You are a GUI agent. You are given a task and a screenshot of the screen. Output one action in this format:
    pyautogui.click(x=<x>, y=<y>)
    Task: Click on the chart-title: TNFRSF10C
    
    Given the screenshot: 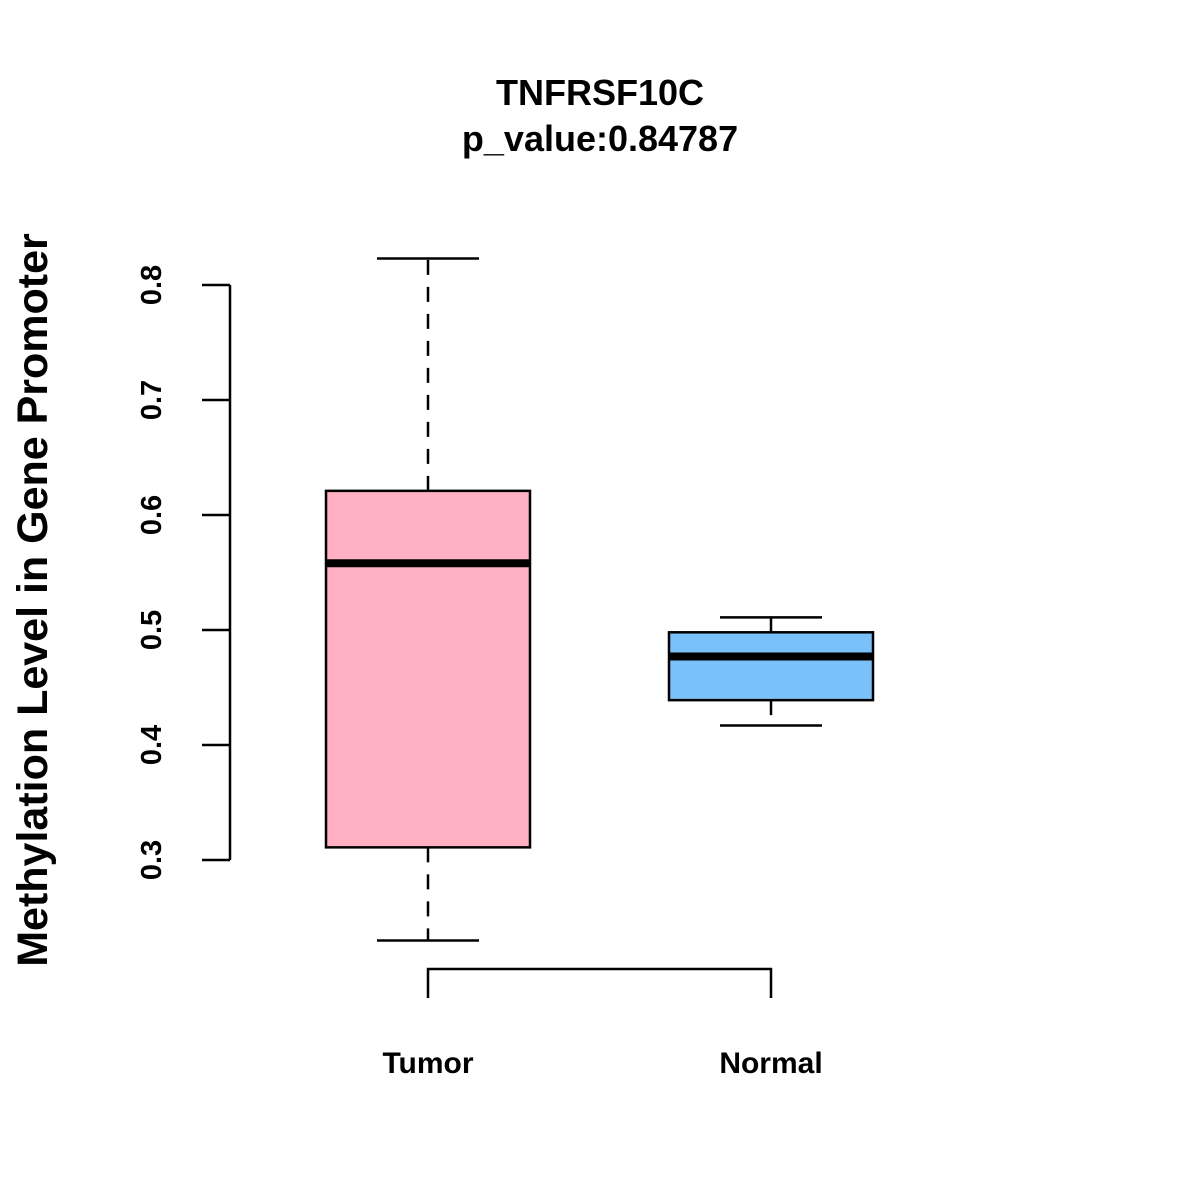 What is the action you would take?
    pyautogui.click(x=600, y=92)
    